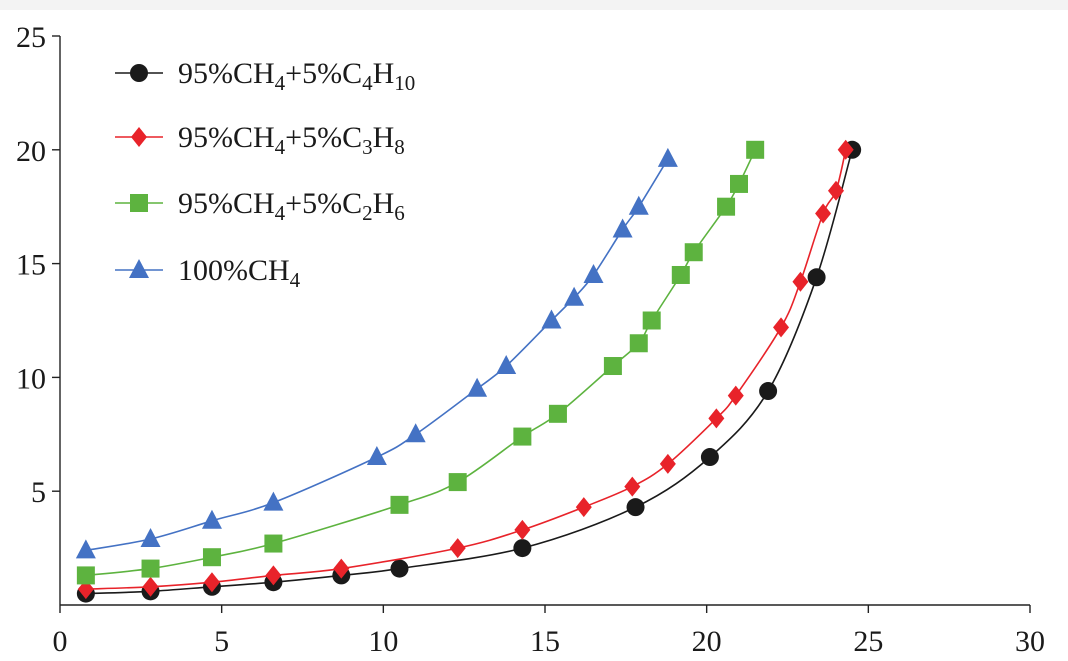 This screenshot has height=661, width=1068. I want to click on legend-item: 95%CH4+5%C4H10, so click(265, 76).